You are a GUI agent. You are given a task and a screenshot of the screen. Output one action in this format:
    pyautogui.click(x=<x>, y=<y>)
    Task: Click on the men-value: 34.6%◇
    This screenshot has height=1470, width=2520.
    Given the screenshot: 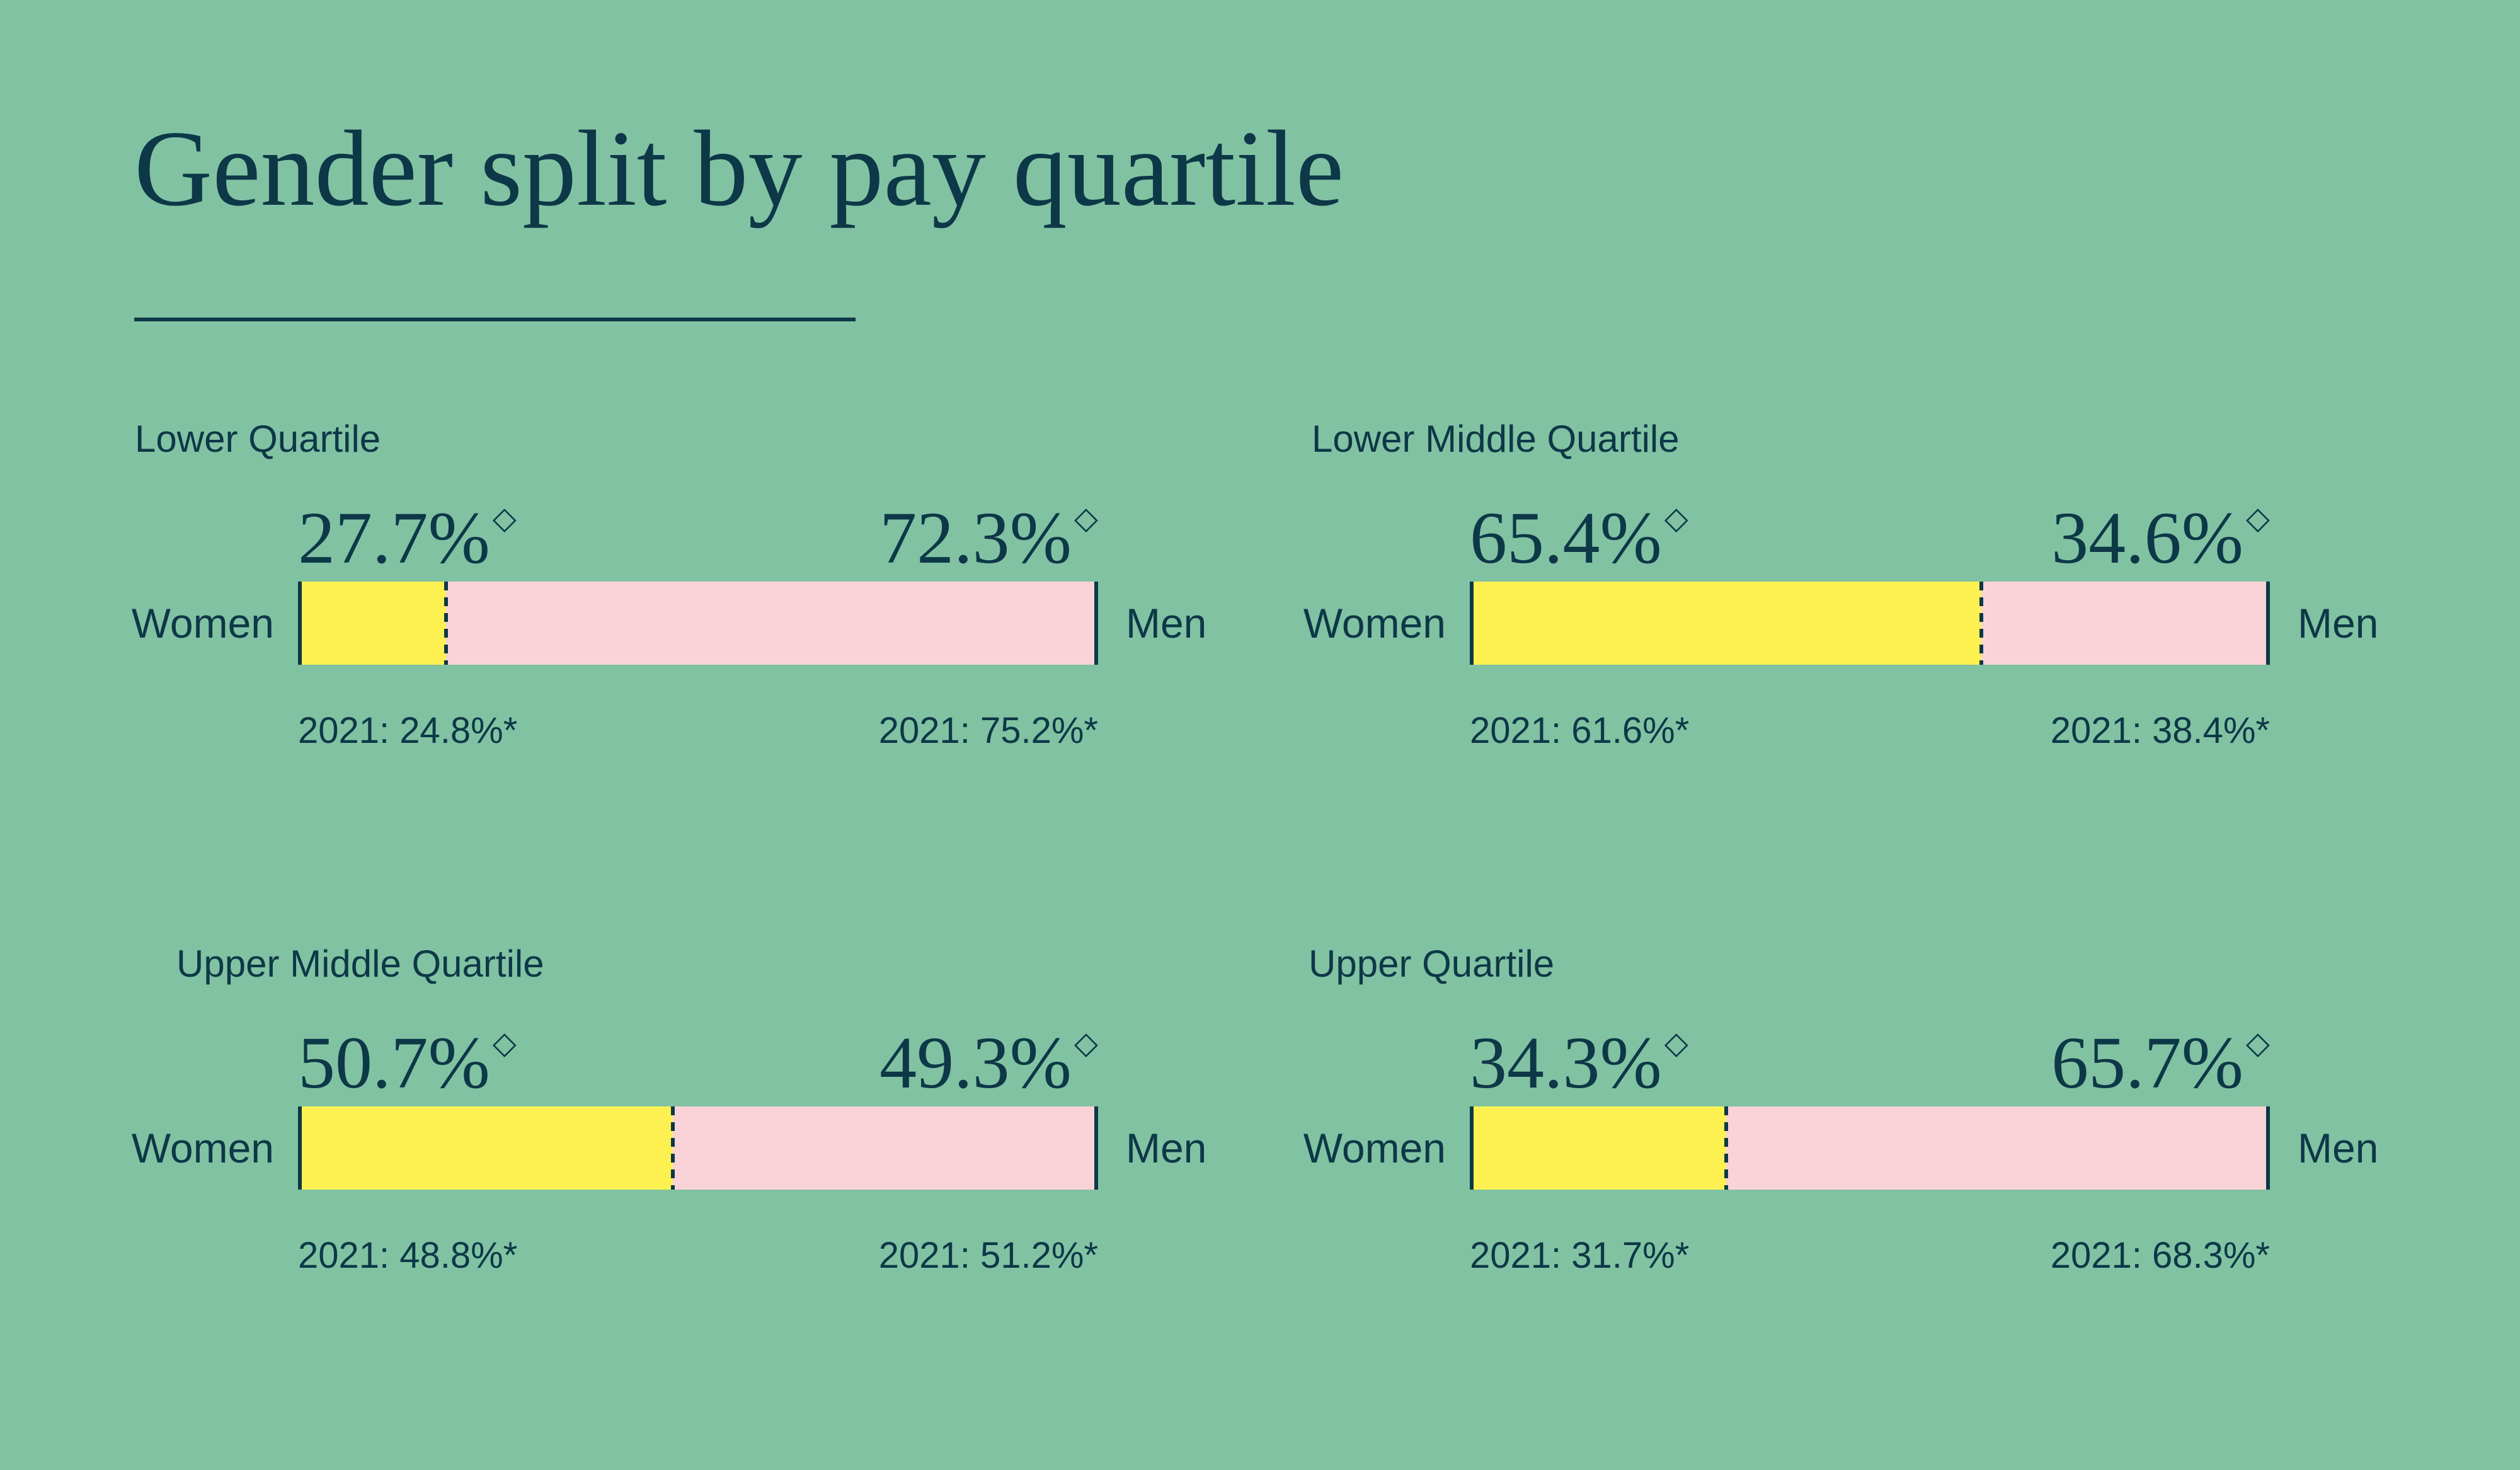 What is the action you would take?
    pyautogui.click(x=2160, y=538)
    